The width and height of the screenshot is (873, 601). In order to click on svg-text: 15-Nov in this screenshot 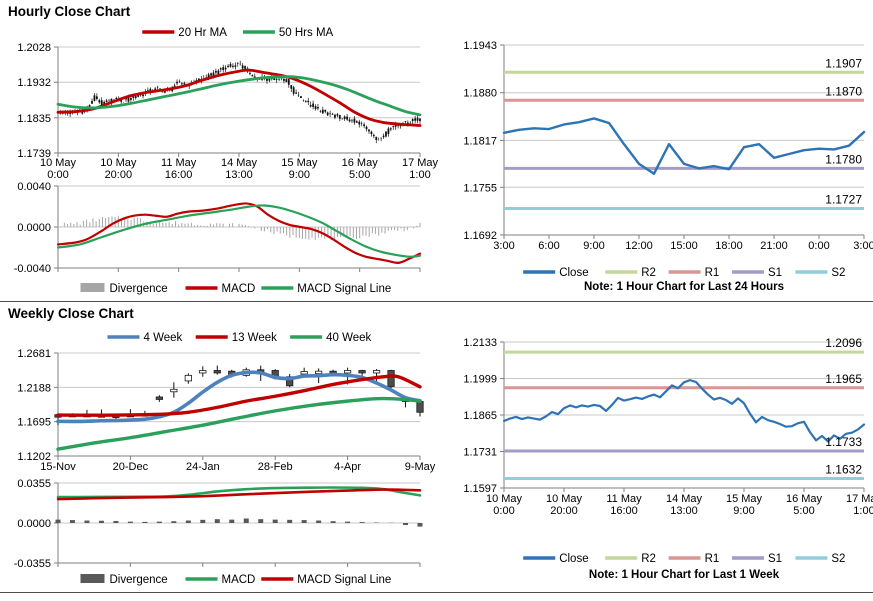, I will do `click(58, 467)`.